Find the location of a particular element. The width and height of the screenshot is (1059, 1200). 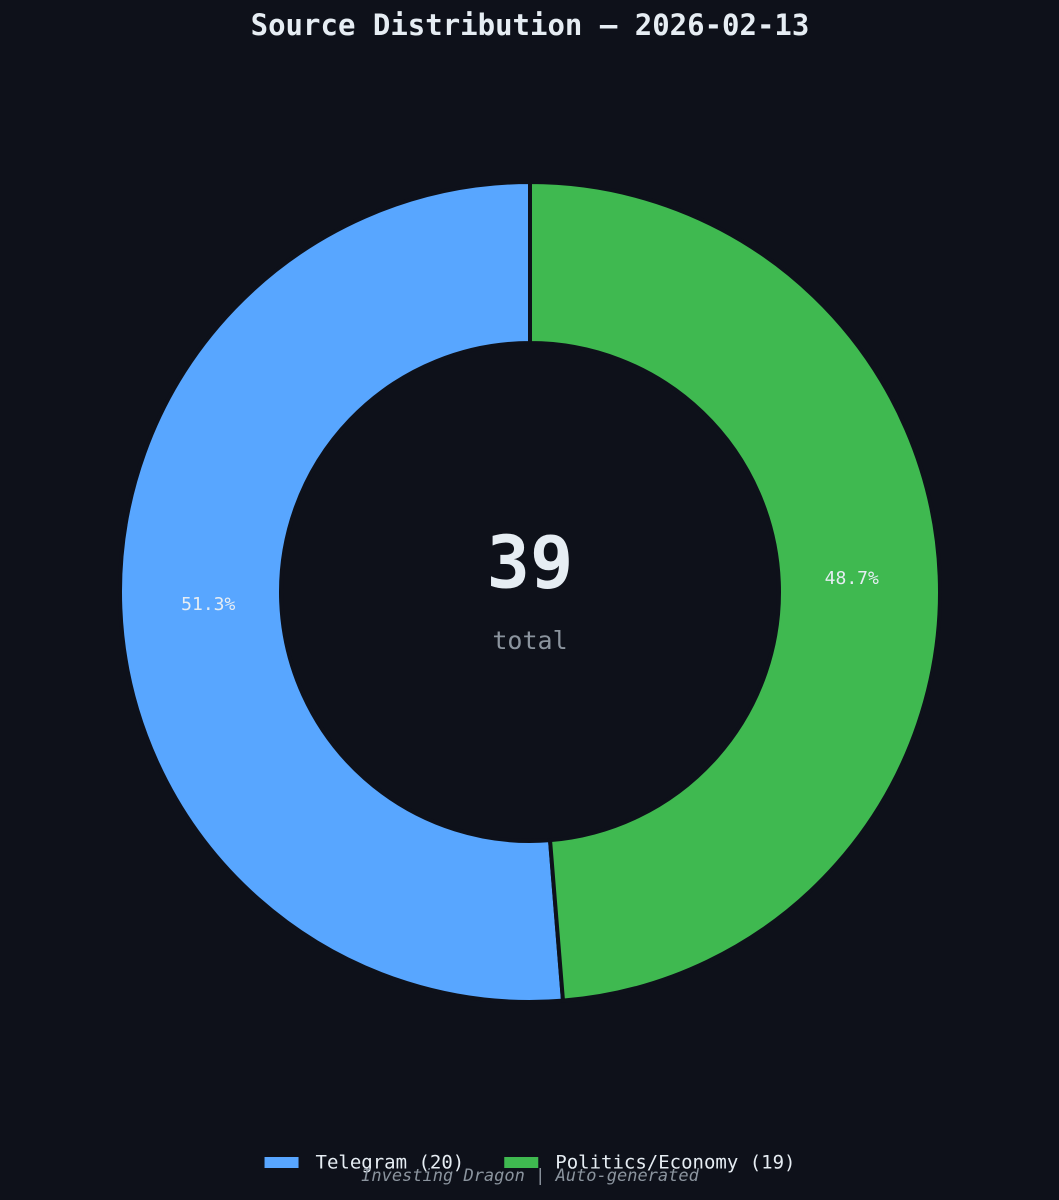

chart-title: Source Distribution — 2026-02-13 is located at coordinates (530, 25).